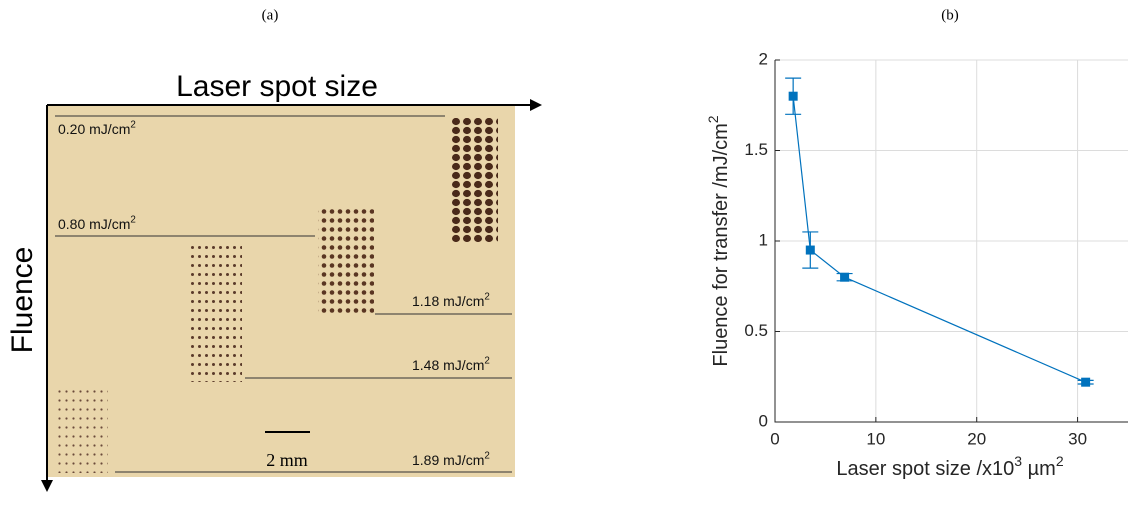 The height and width of the screenshot is (511, 1138). Describe the element at coordinates (713, 119) in the screenshot. I see `y-axis-label-sup: 2` at that location.